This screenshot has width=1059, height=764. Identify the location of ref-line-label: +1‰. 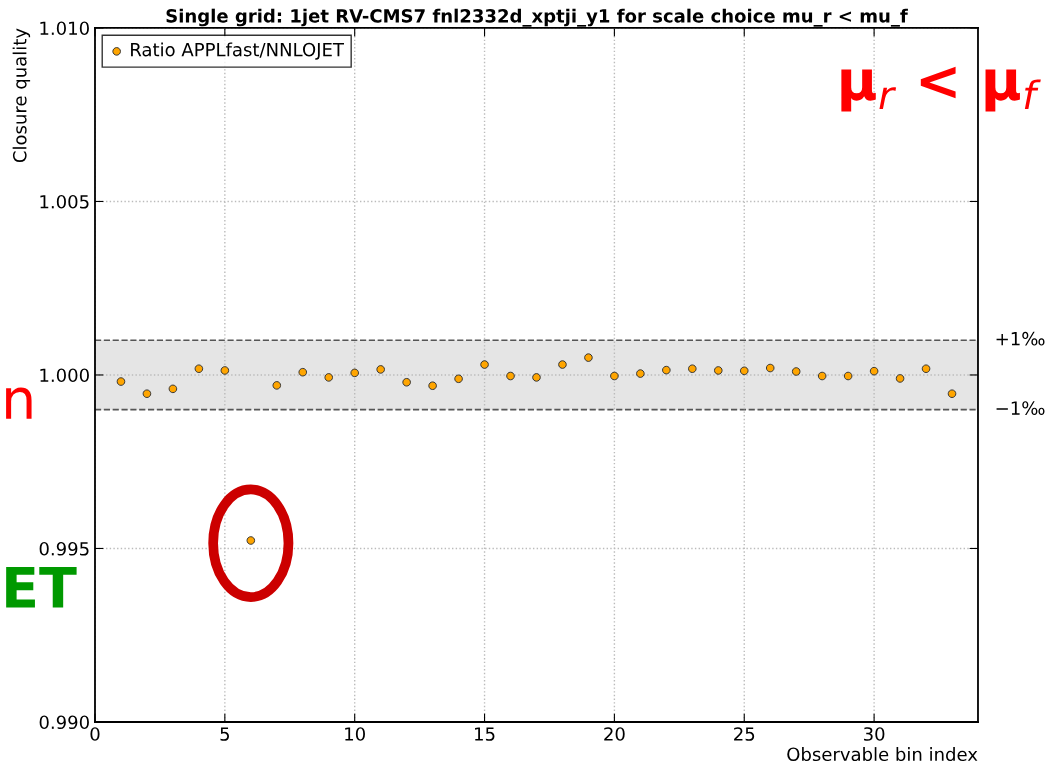
(1020, 338).